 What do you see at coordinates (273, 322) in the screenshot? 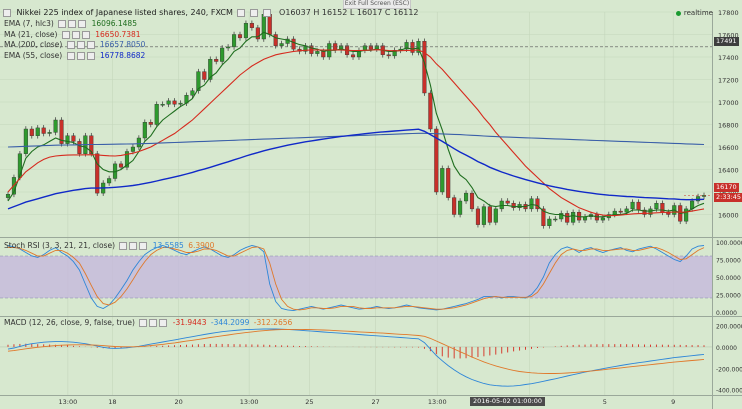
I see `macd-signal-value: -312.2656` at bounding box center [273, 322].